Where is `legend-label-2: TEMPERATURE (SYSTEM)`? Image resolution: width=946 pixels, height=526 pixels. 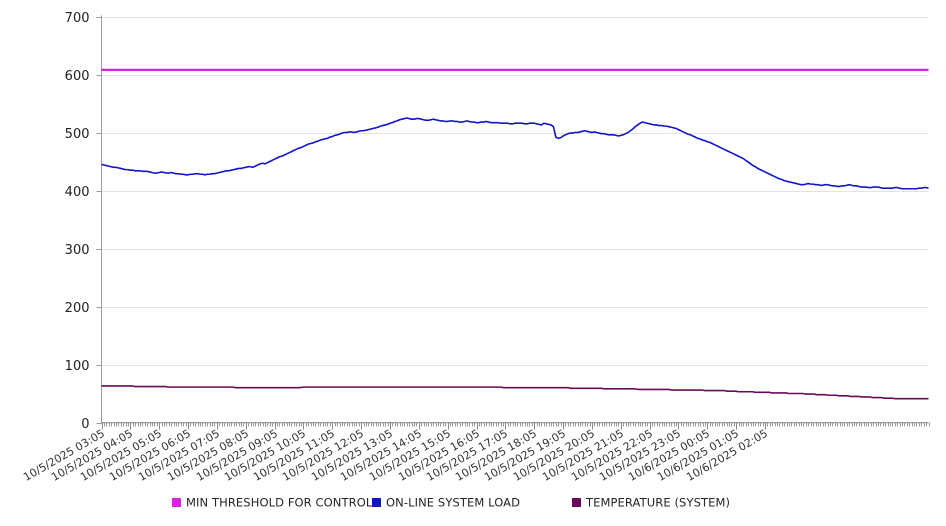
legend-label-2: TEMPERATURE (SYSTEM) is located at coordinates (657, 503).